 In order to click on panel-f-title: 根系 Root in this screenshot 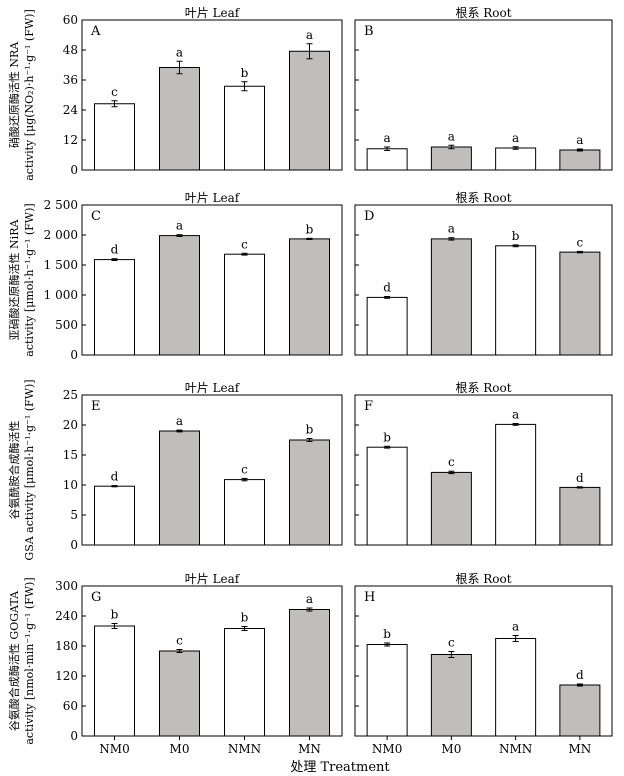, I will do `click(483, 388)`.